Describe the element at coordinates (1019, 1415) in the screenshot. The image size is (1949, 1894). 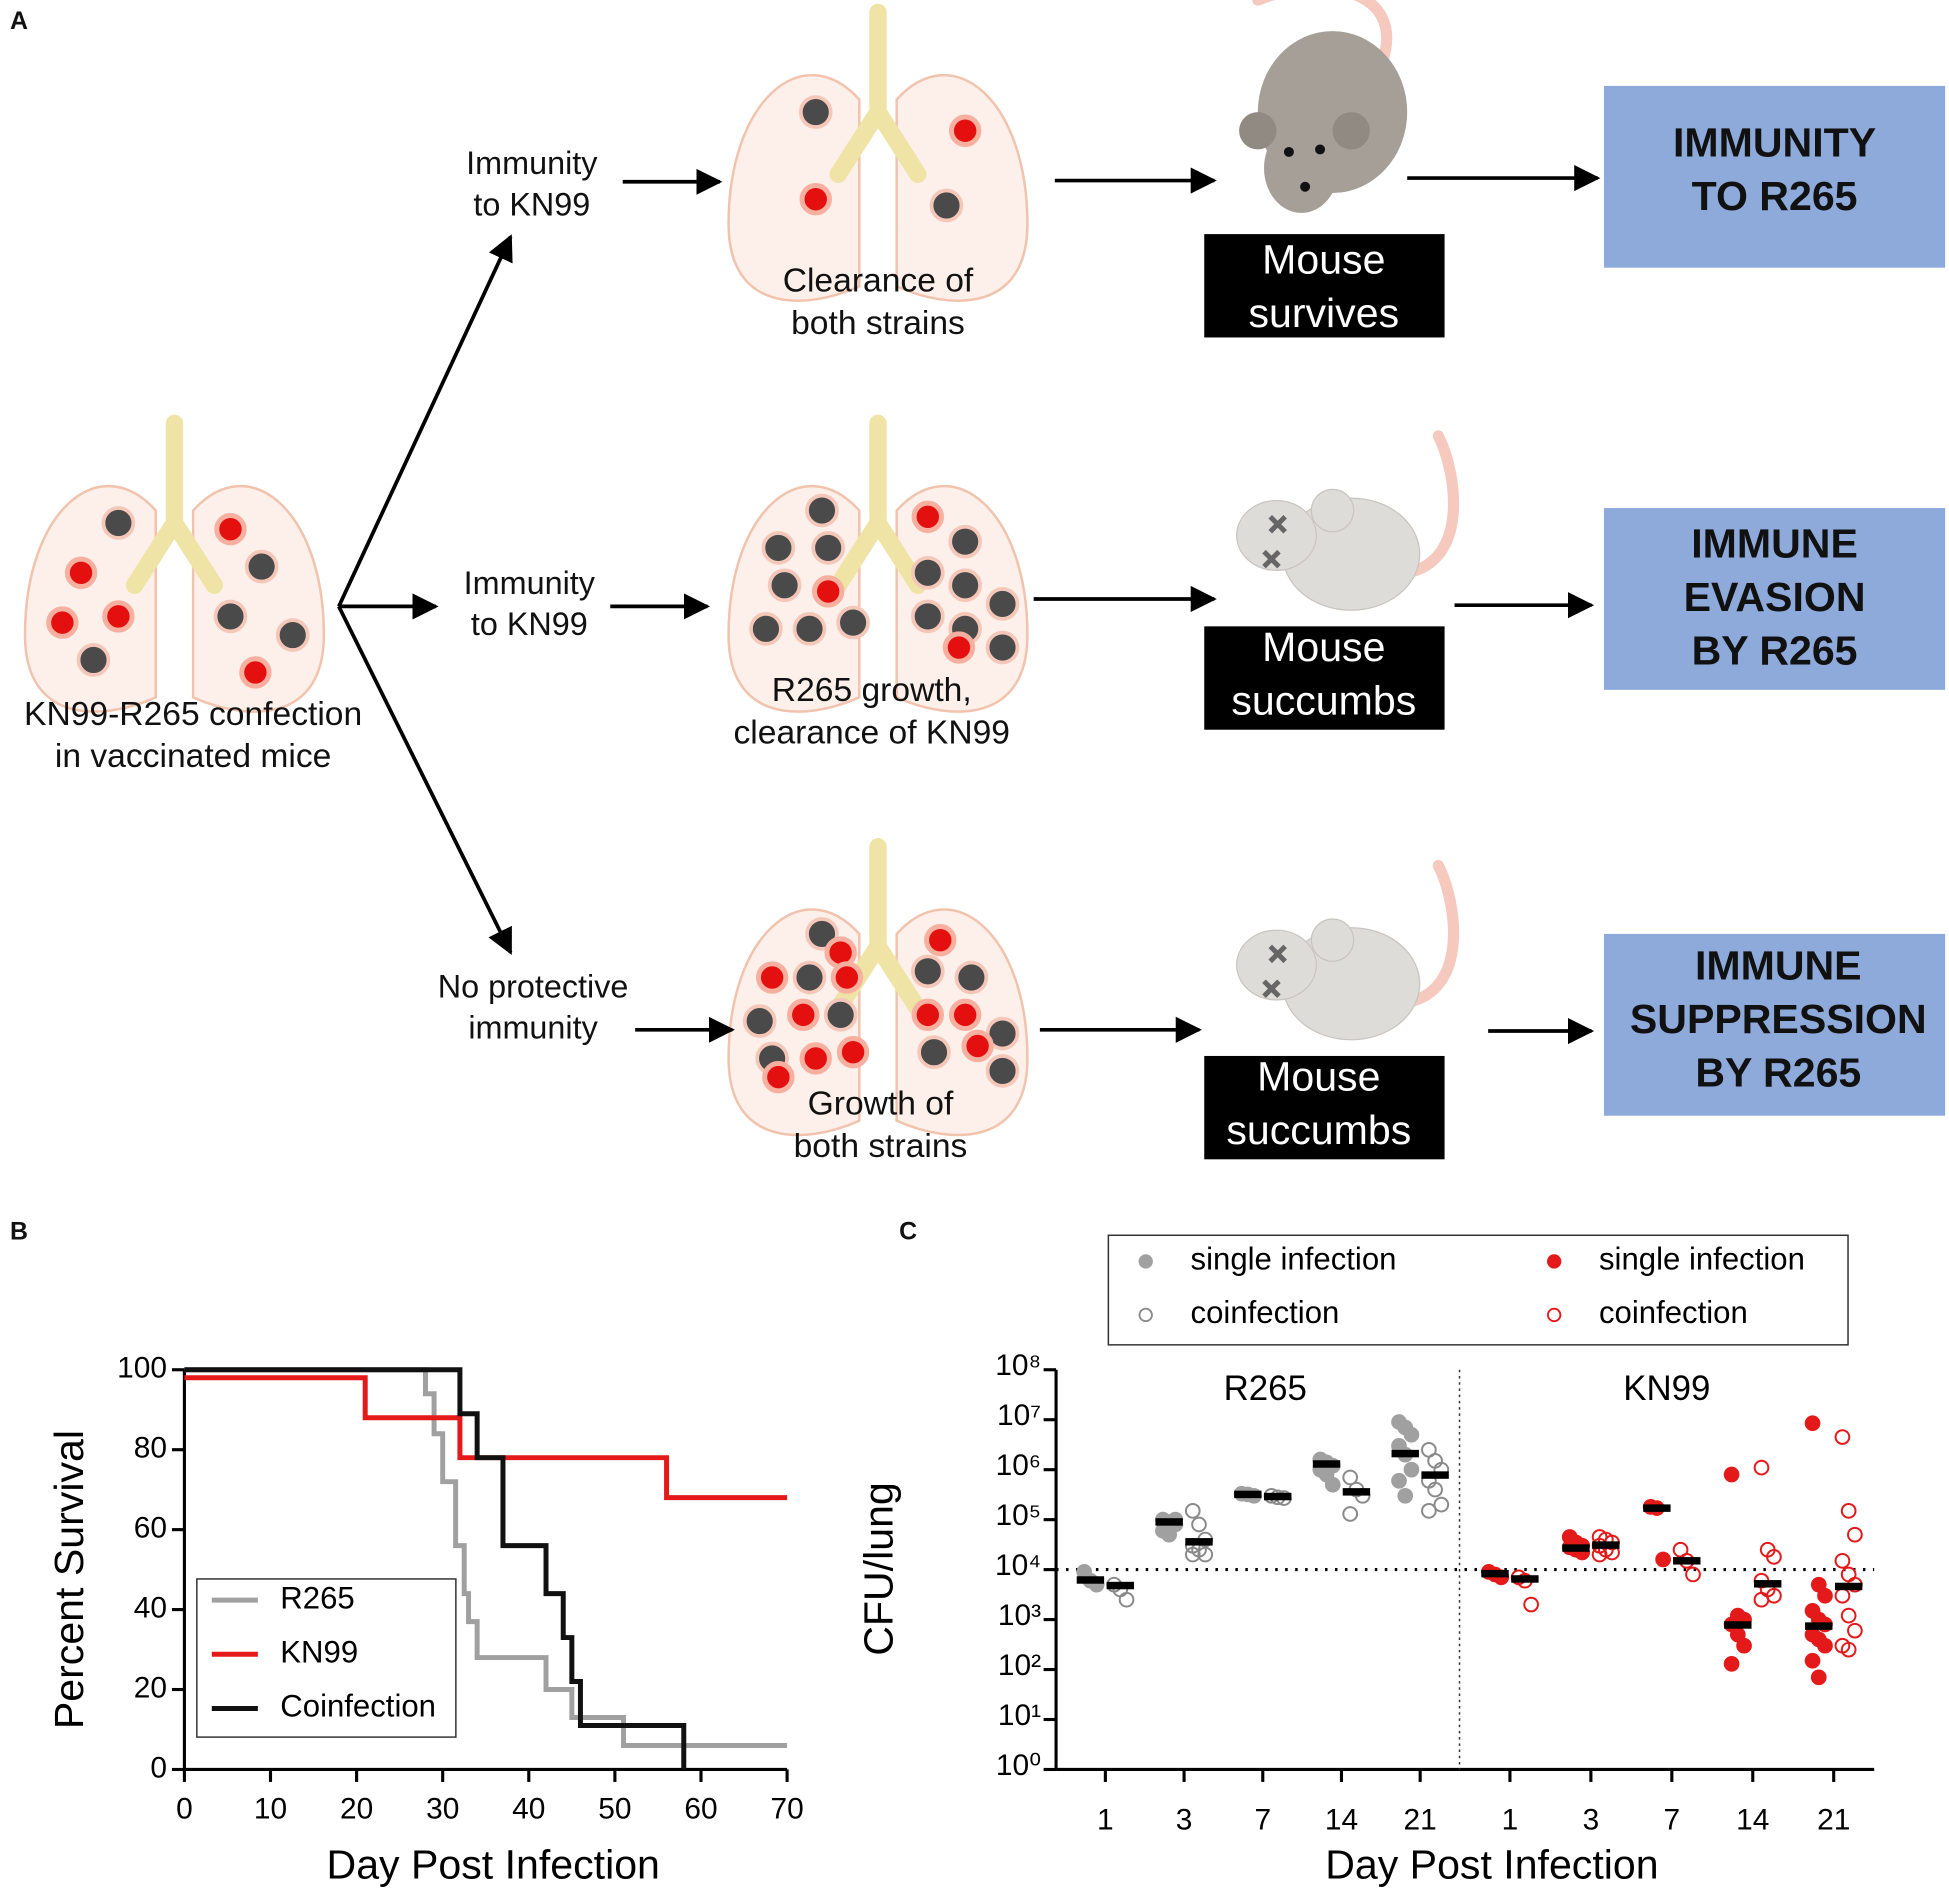
I see `y-tick-label: 10⁷` at that location.